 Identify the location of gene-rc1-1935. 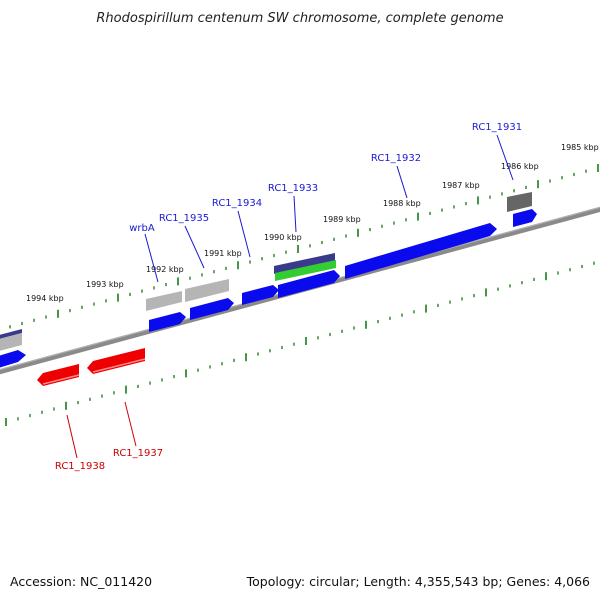
(212, 309).